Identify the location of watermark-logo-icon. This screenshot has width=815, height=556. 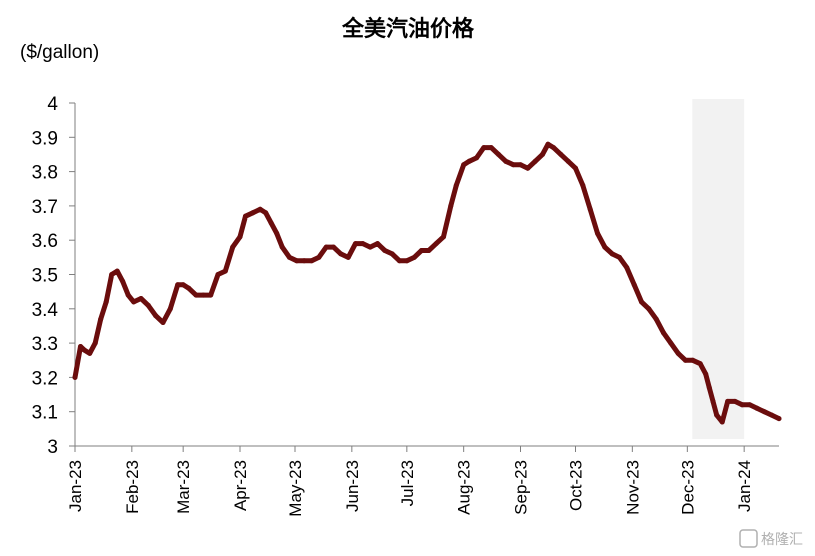
(748, 538).